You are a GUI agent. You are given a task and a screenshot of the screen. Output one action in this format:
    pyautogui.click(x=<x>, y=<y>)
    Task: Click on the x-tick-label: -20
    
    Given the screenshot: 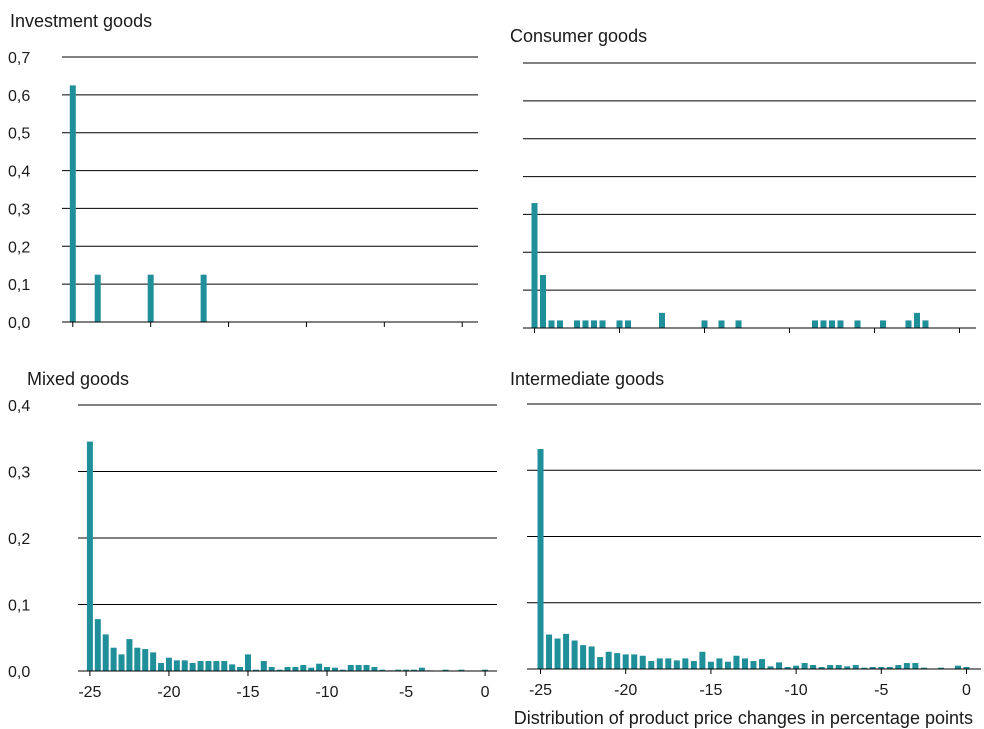 What is the action you would take?
    pyautogui.click(x=168, y=692)
    